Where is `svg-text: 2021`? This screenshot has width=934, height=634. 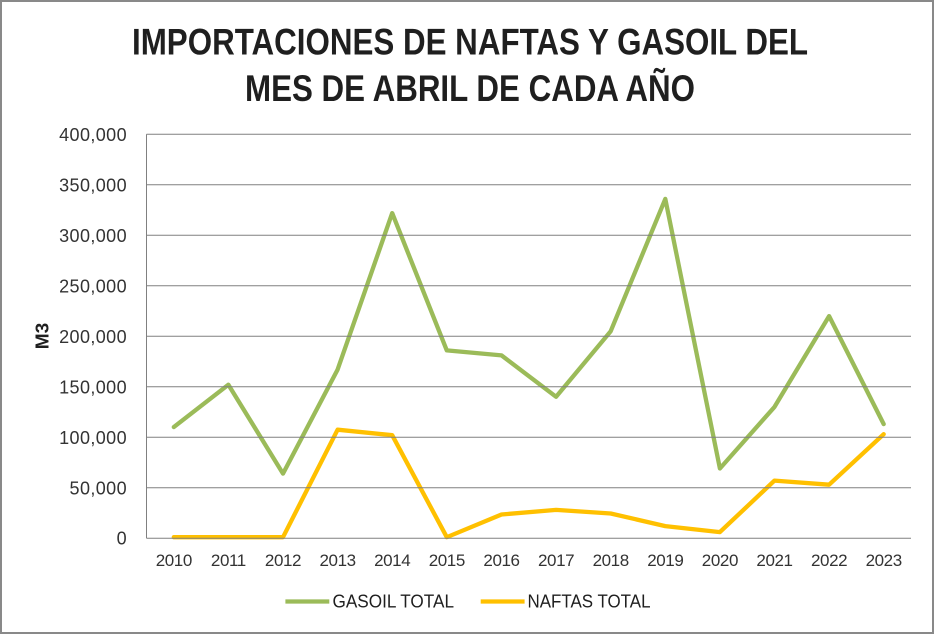 svg-text: 2021 is located at coordinates (774, 560).